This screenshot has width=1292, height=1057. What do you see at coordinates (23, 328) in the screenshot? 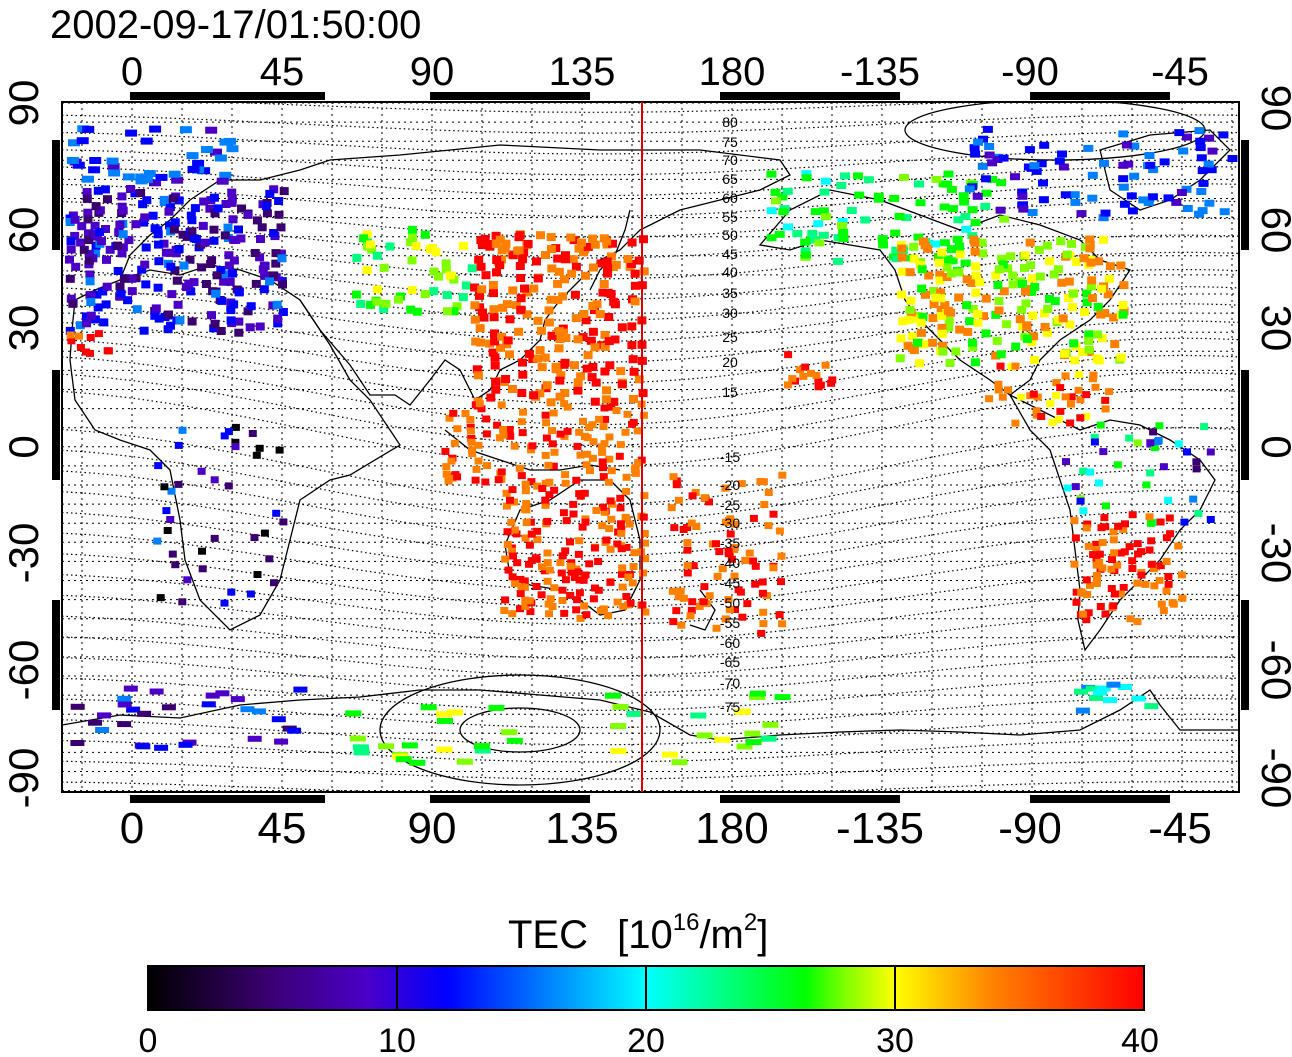
I see `lat-label-left: 30` at bounding box center [23, 328].